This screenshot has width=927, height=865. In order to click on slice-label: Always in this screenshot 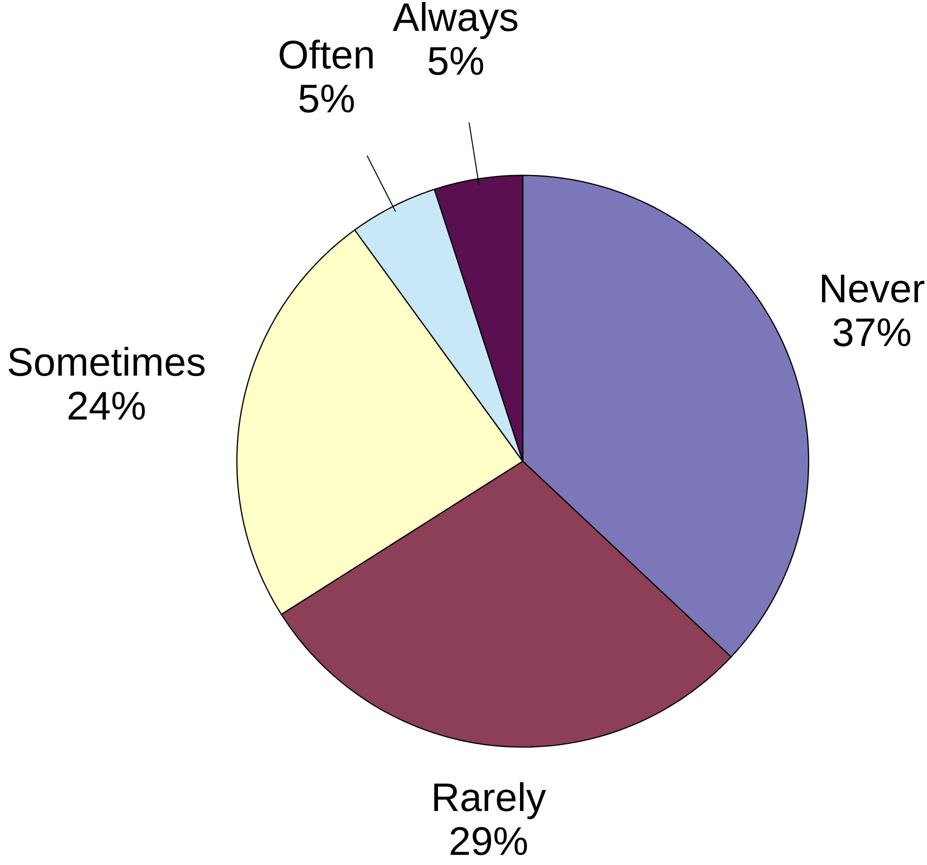, I will do `click(455, 21)`.